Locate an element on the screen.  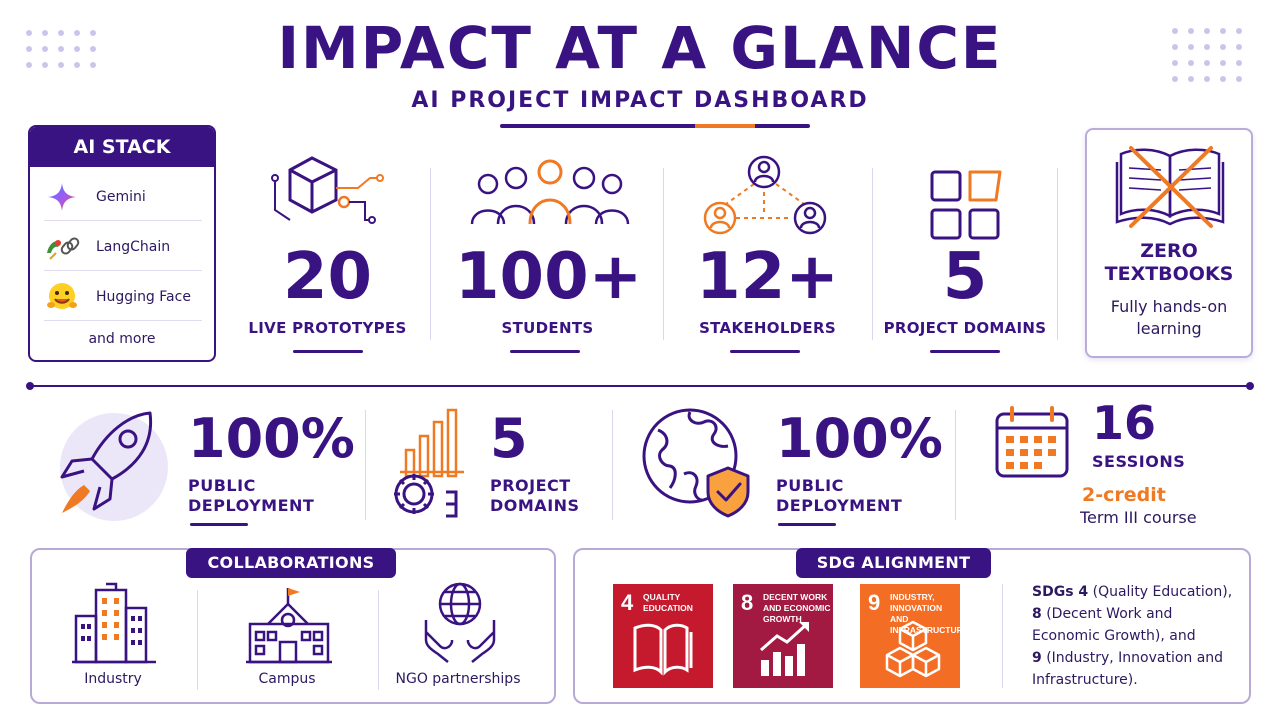
sdg-text-line-4: 9 (Industry, Innovation and is located at coordinates (1137, 658).